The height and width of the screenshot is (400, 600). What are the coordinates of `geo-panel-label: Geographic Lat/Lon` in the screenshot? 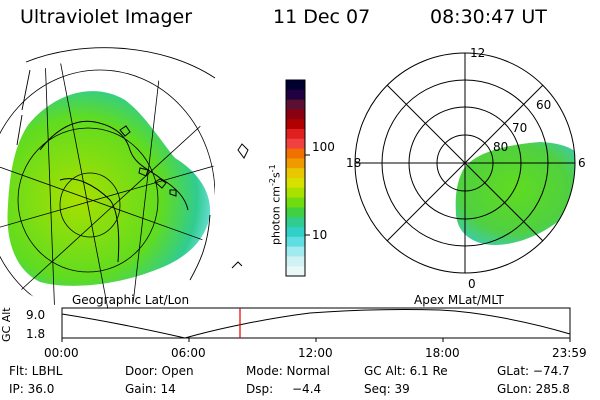 It's located at (131, 300).